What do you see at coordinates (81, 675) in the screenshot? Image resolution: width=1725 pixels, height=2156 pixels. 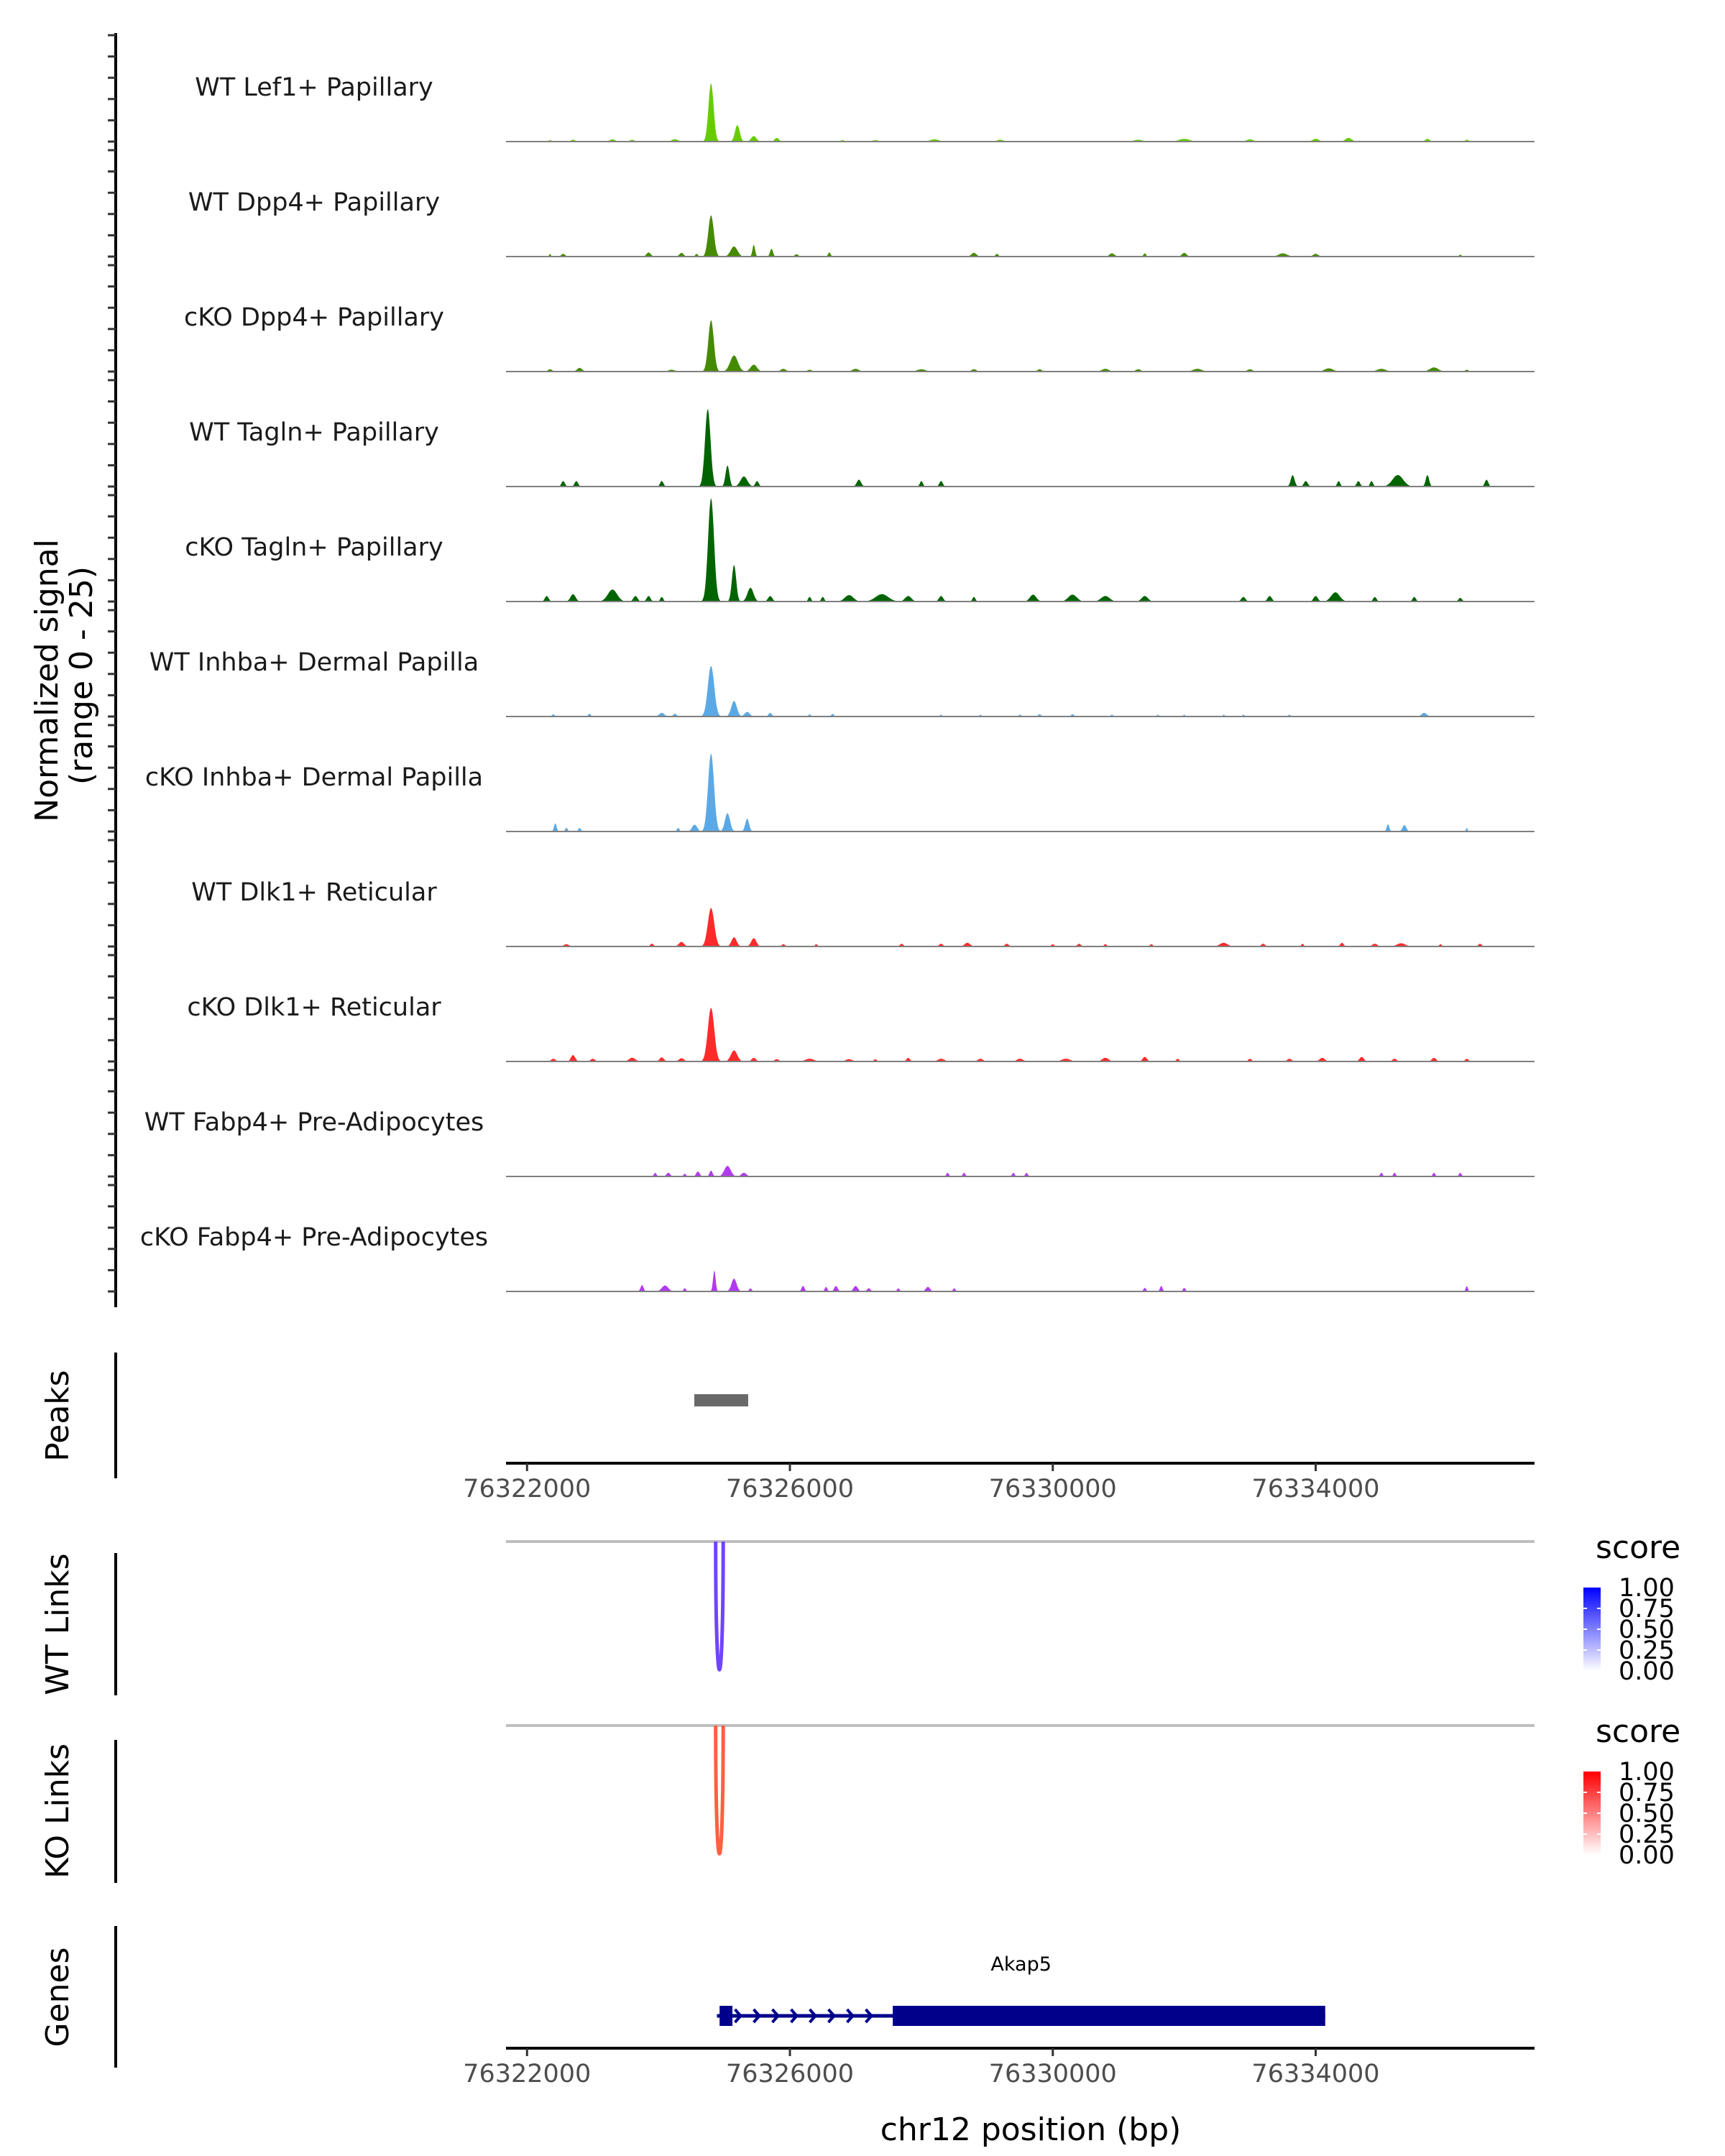 I see `y-axis-label-line2: (range 0 - 25)` at bounding box center [81, 675].